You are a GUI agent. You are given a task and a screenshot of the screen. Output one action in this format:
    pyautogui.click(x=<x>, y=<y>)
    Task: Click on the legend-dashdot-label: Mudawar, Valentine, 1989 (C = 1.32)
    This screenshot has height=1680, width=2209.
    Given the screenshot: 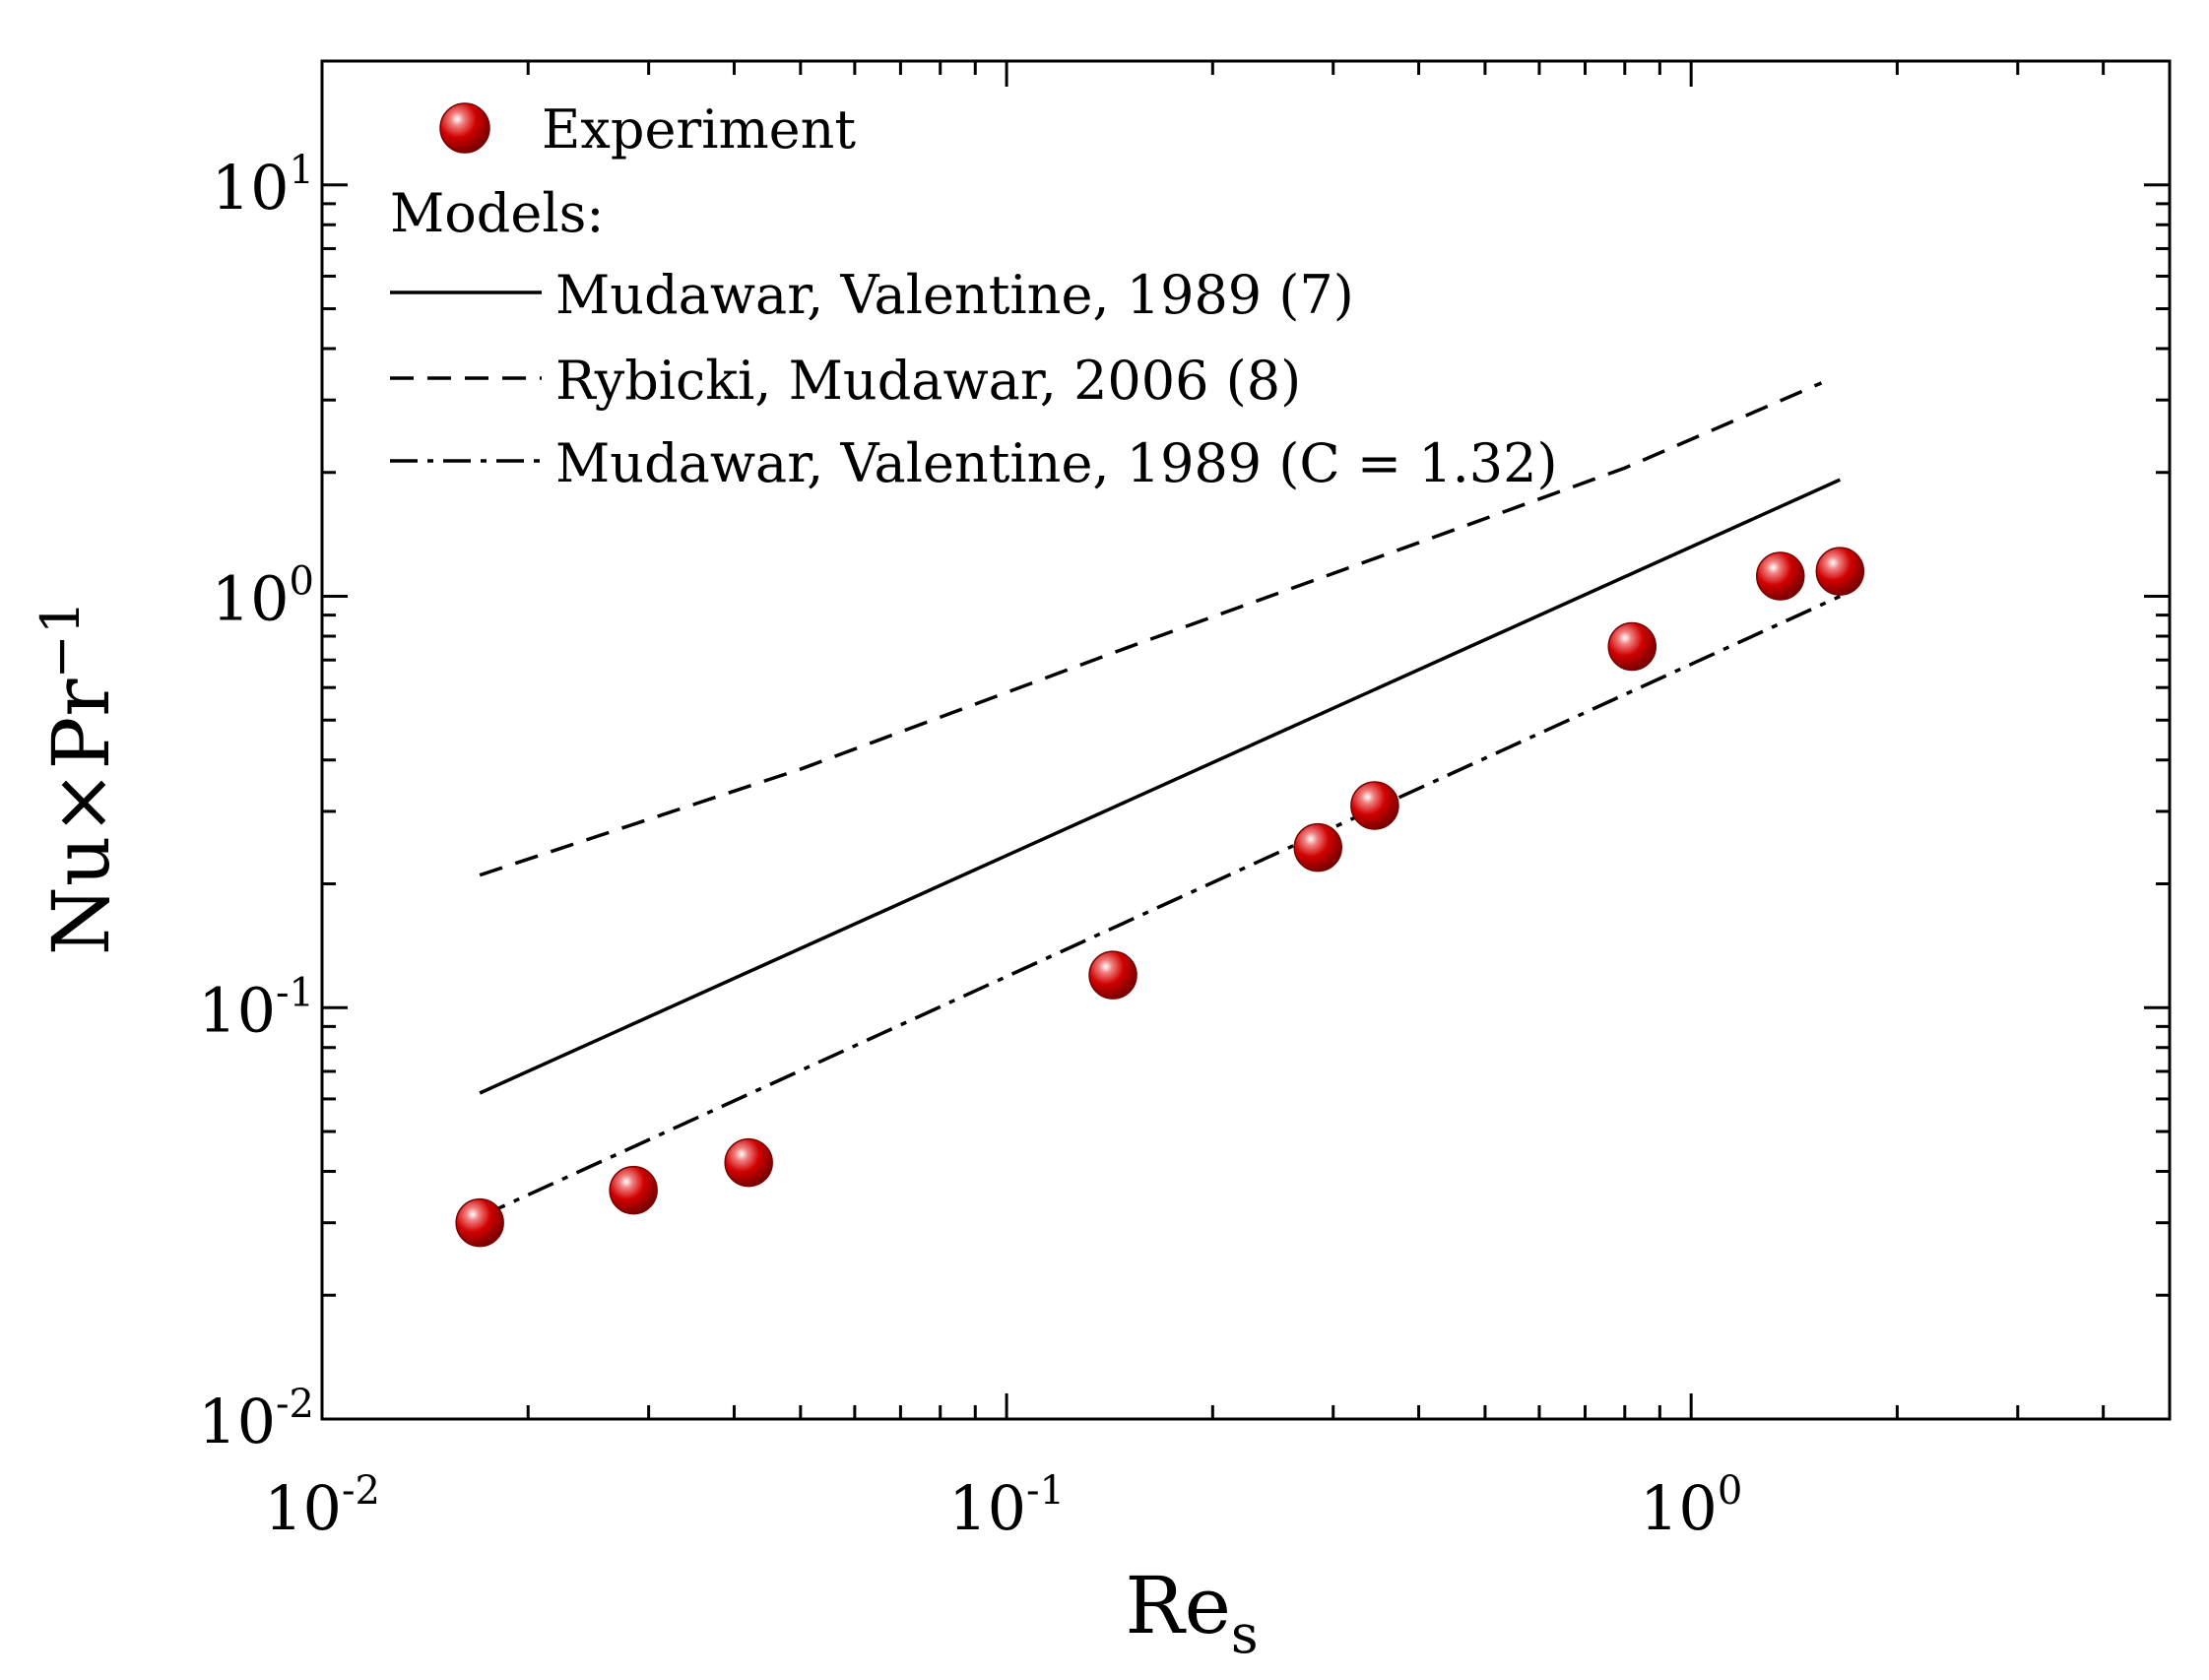 What is the action you would take?
    pyautogui.click(x=1056, y=463)
    